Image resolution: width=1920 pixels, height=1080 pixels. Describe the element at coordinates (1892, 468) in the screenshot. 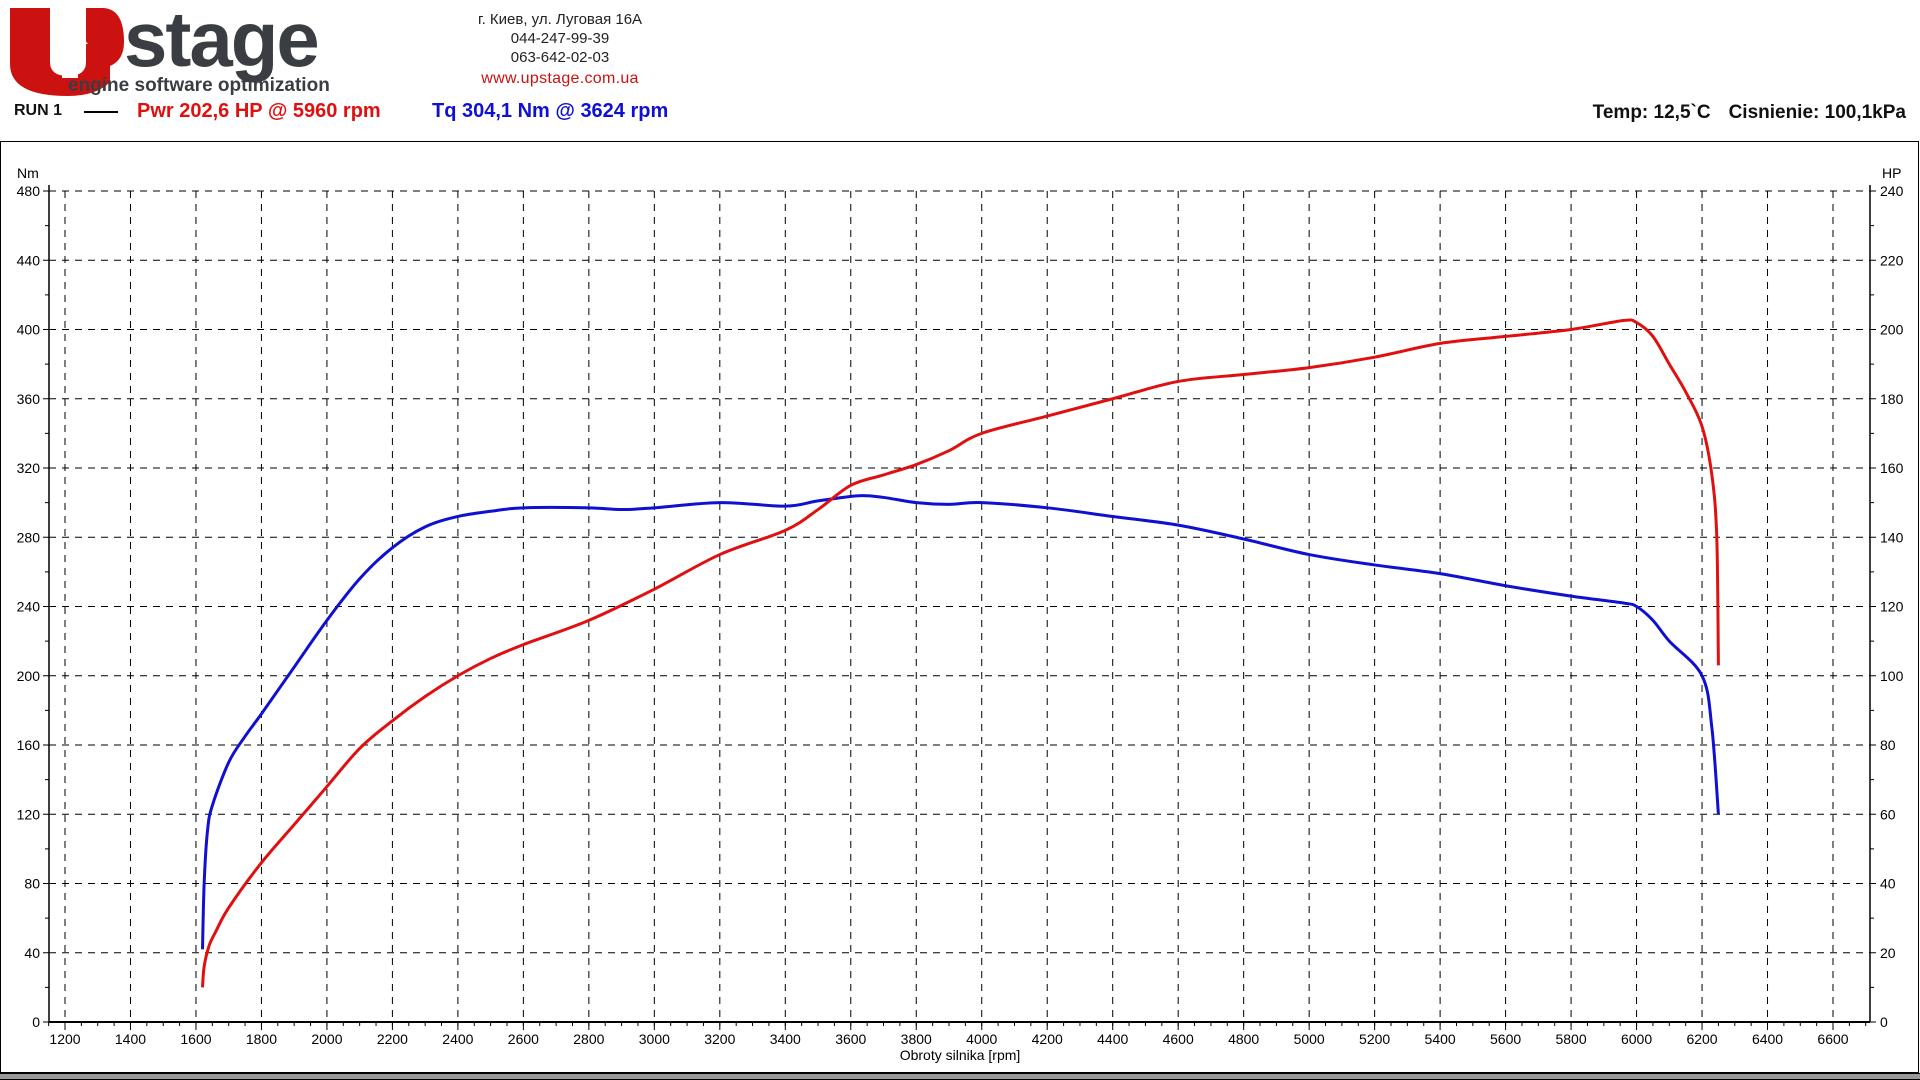

I see `y-right-tick-label: 160` at that location.